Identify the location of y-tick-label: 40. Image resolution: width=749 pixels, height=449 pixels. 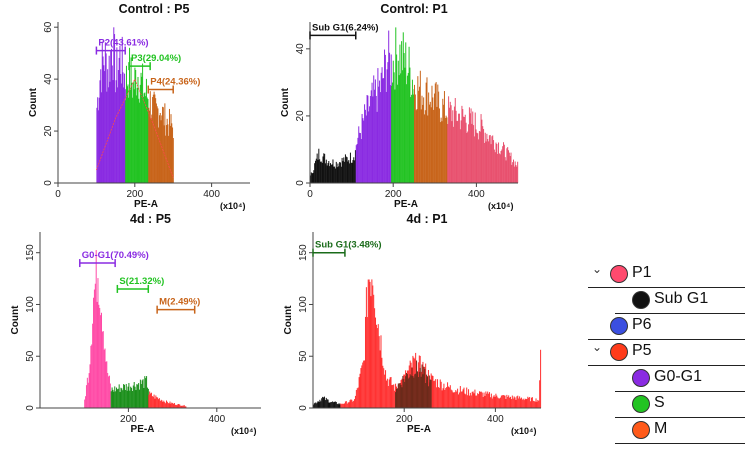
(48, 79).